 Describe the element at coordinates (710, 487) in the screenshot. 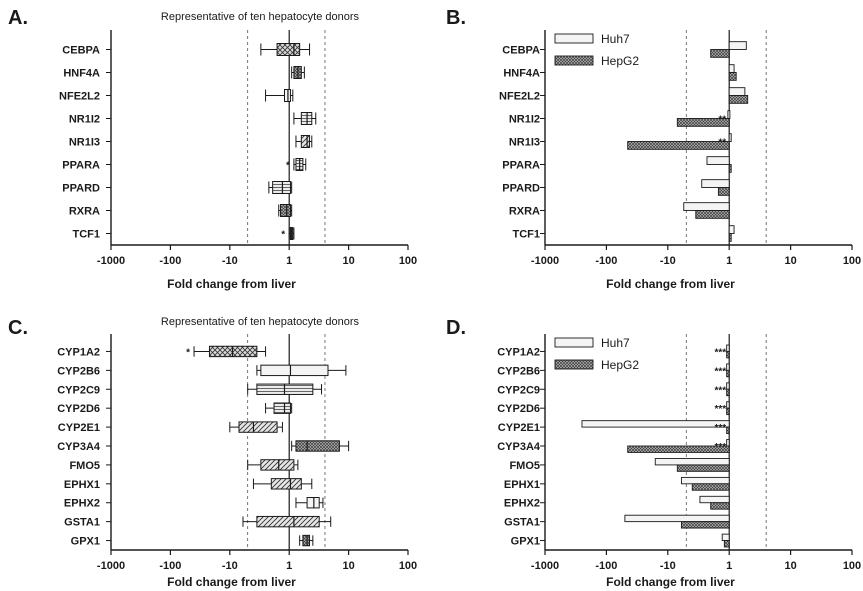

I see `bar-hepg2-ephx1` at that location.